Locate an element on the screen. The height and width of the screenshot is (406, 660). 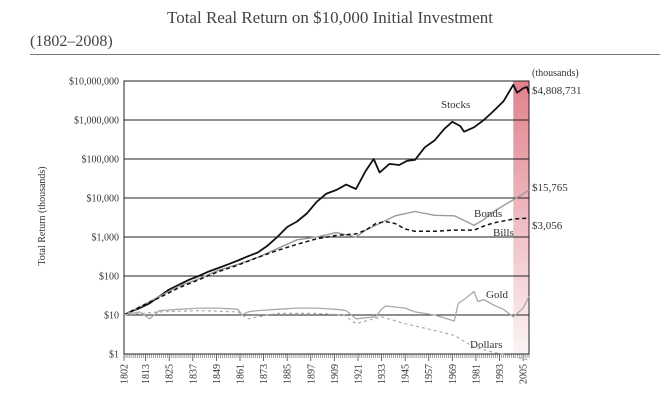
end-value-stocks: $4,808,731 is located at coordinates (557, 91).